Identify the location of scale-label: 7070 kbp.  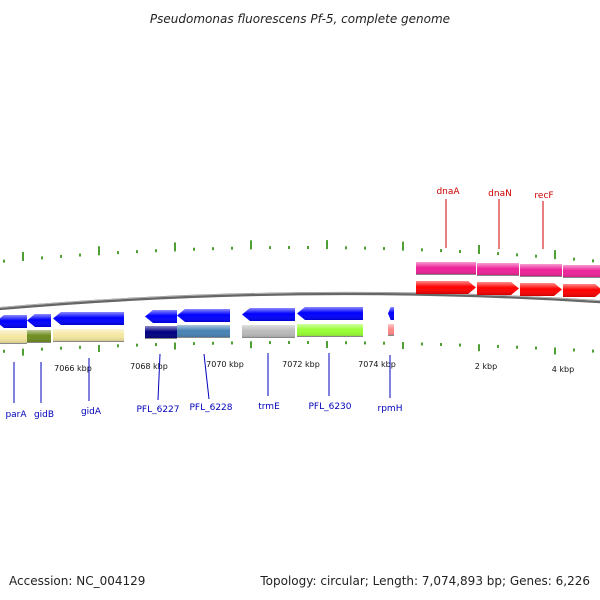
(225, 364).